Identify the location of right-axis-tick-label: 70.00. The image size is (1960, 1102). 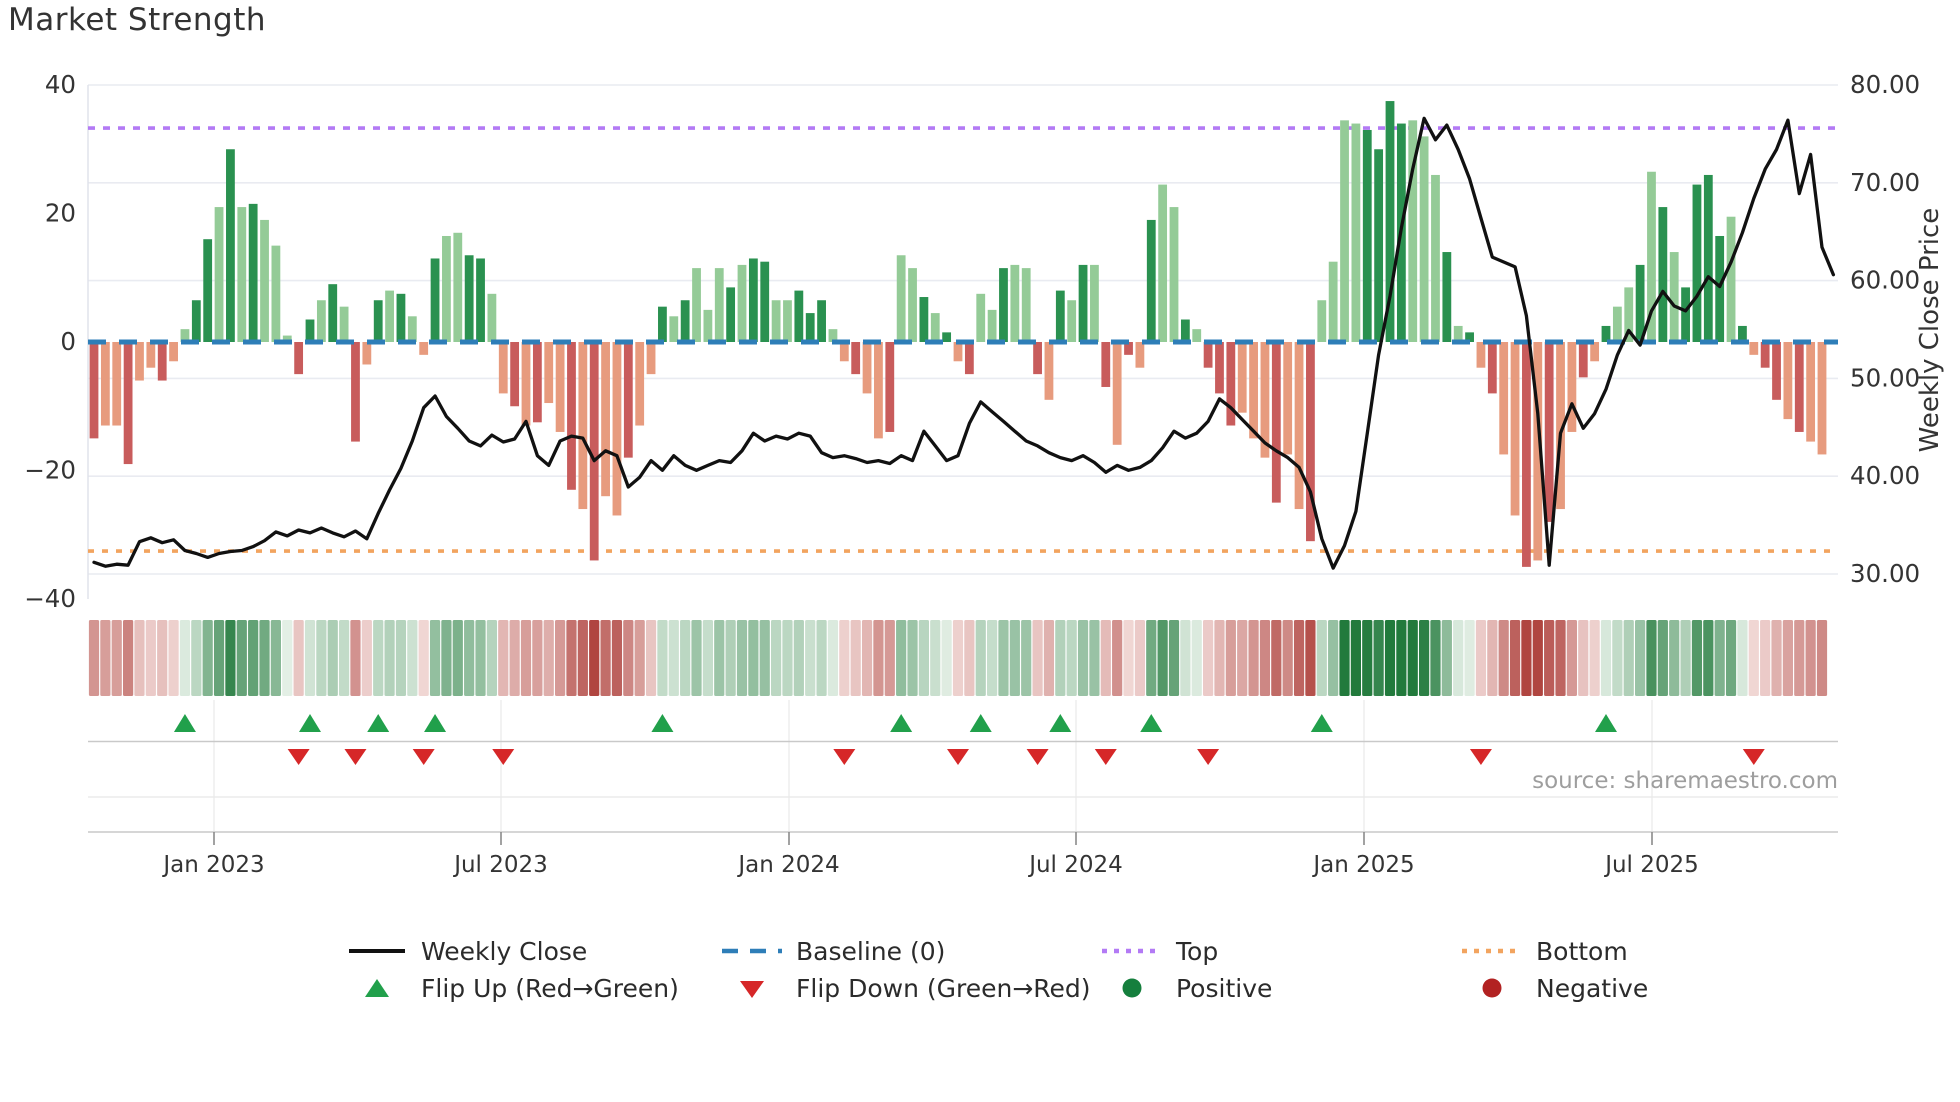
(1885, 182).